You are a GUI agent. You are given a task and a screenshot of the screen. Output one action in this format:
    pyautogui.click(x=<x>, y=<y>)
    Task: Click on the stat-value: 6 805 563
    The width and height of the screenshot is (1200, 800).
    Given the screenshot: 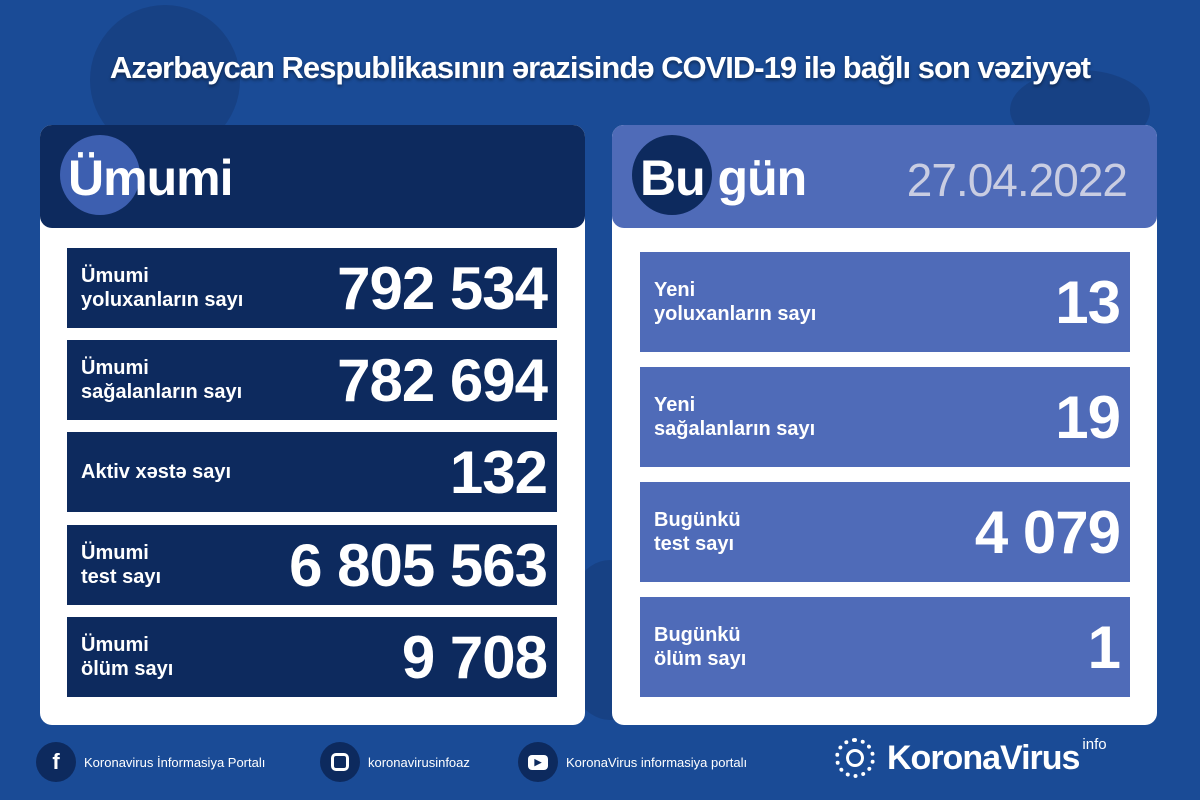 What is the action you would take?
    pyautogui.click(x=418, y=565)
    